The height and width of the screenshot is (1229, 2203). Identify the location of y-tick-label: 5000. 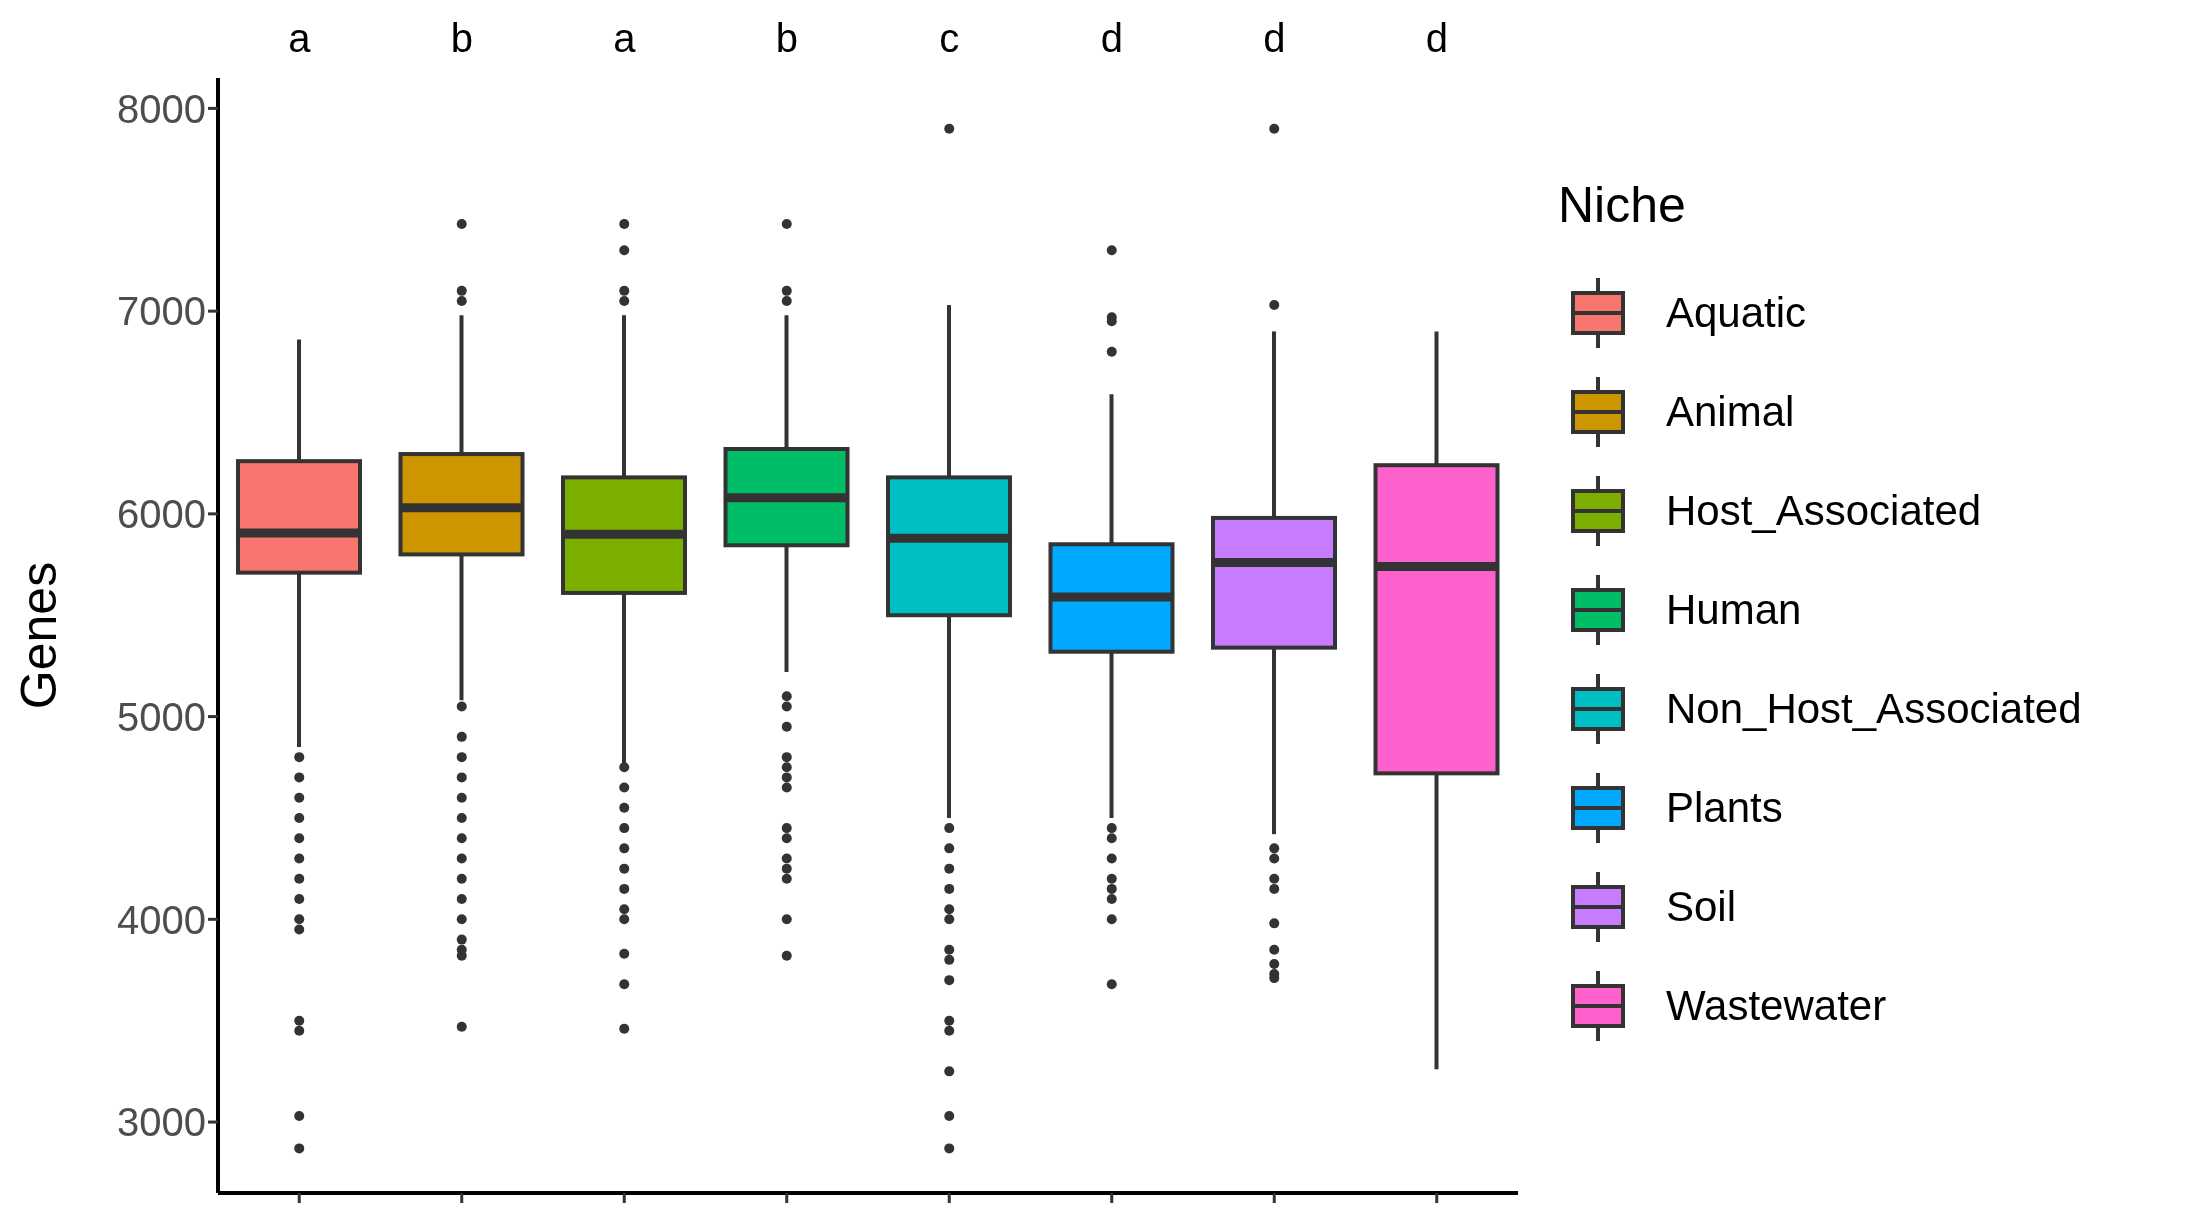
(161, 716).